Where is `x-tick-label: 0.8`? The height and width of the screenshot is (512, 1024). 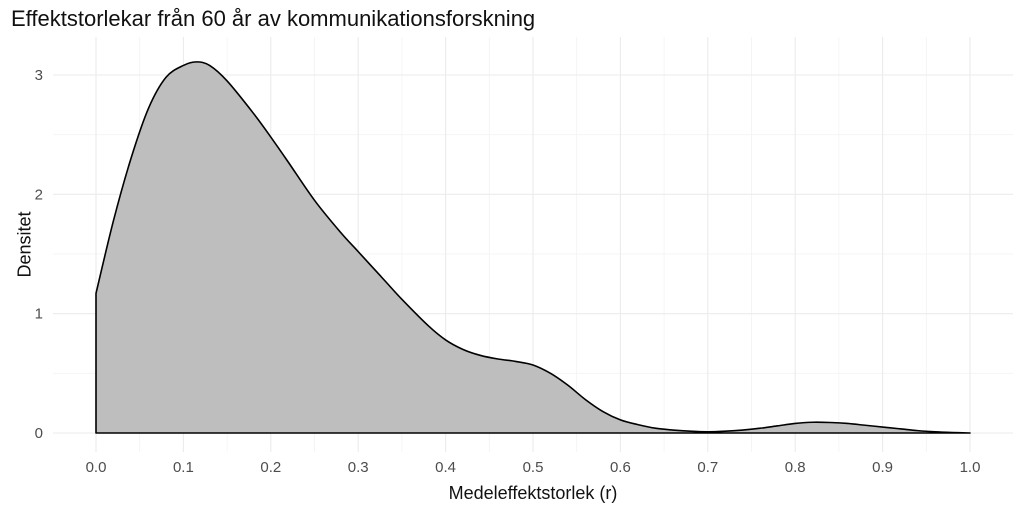
x-tick-label: 0.8 is located at coordinates (795, 467).